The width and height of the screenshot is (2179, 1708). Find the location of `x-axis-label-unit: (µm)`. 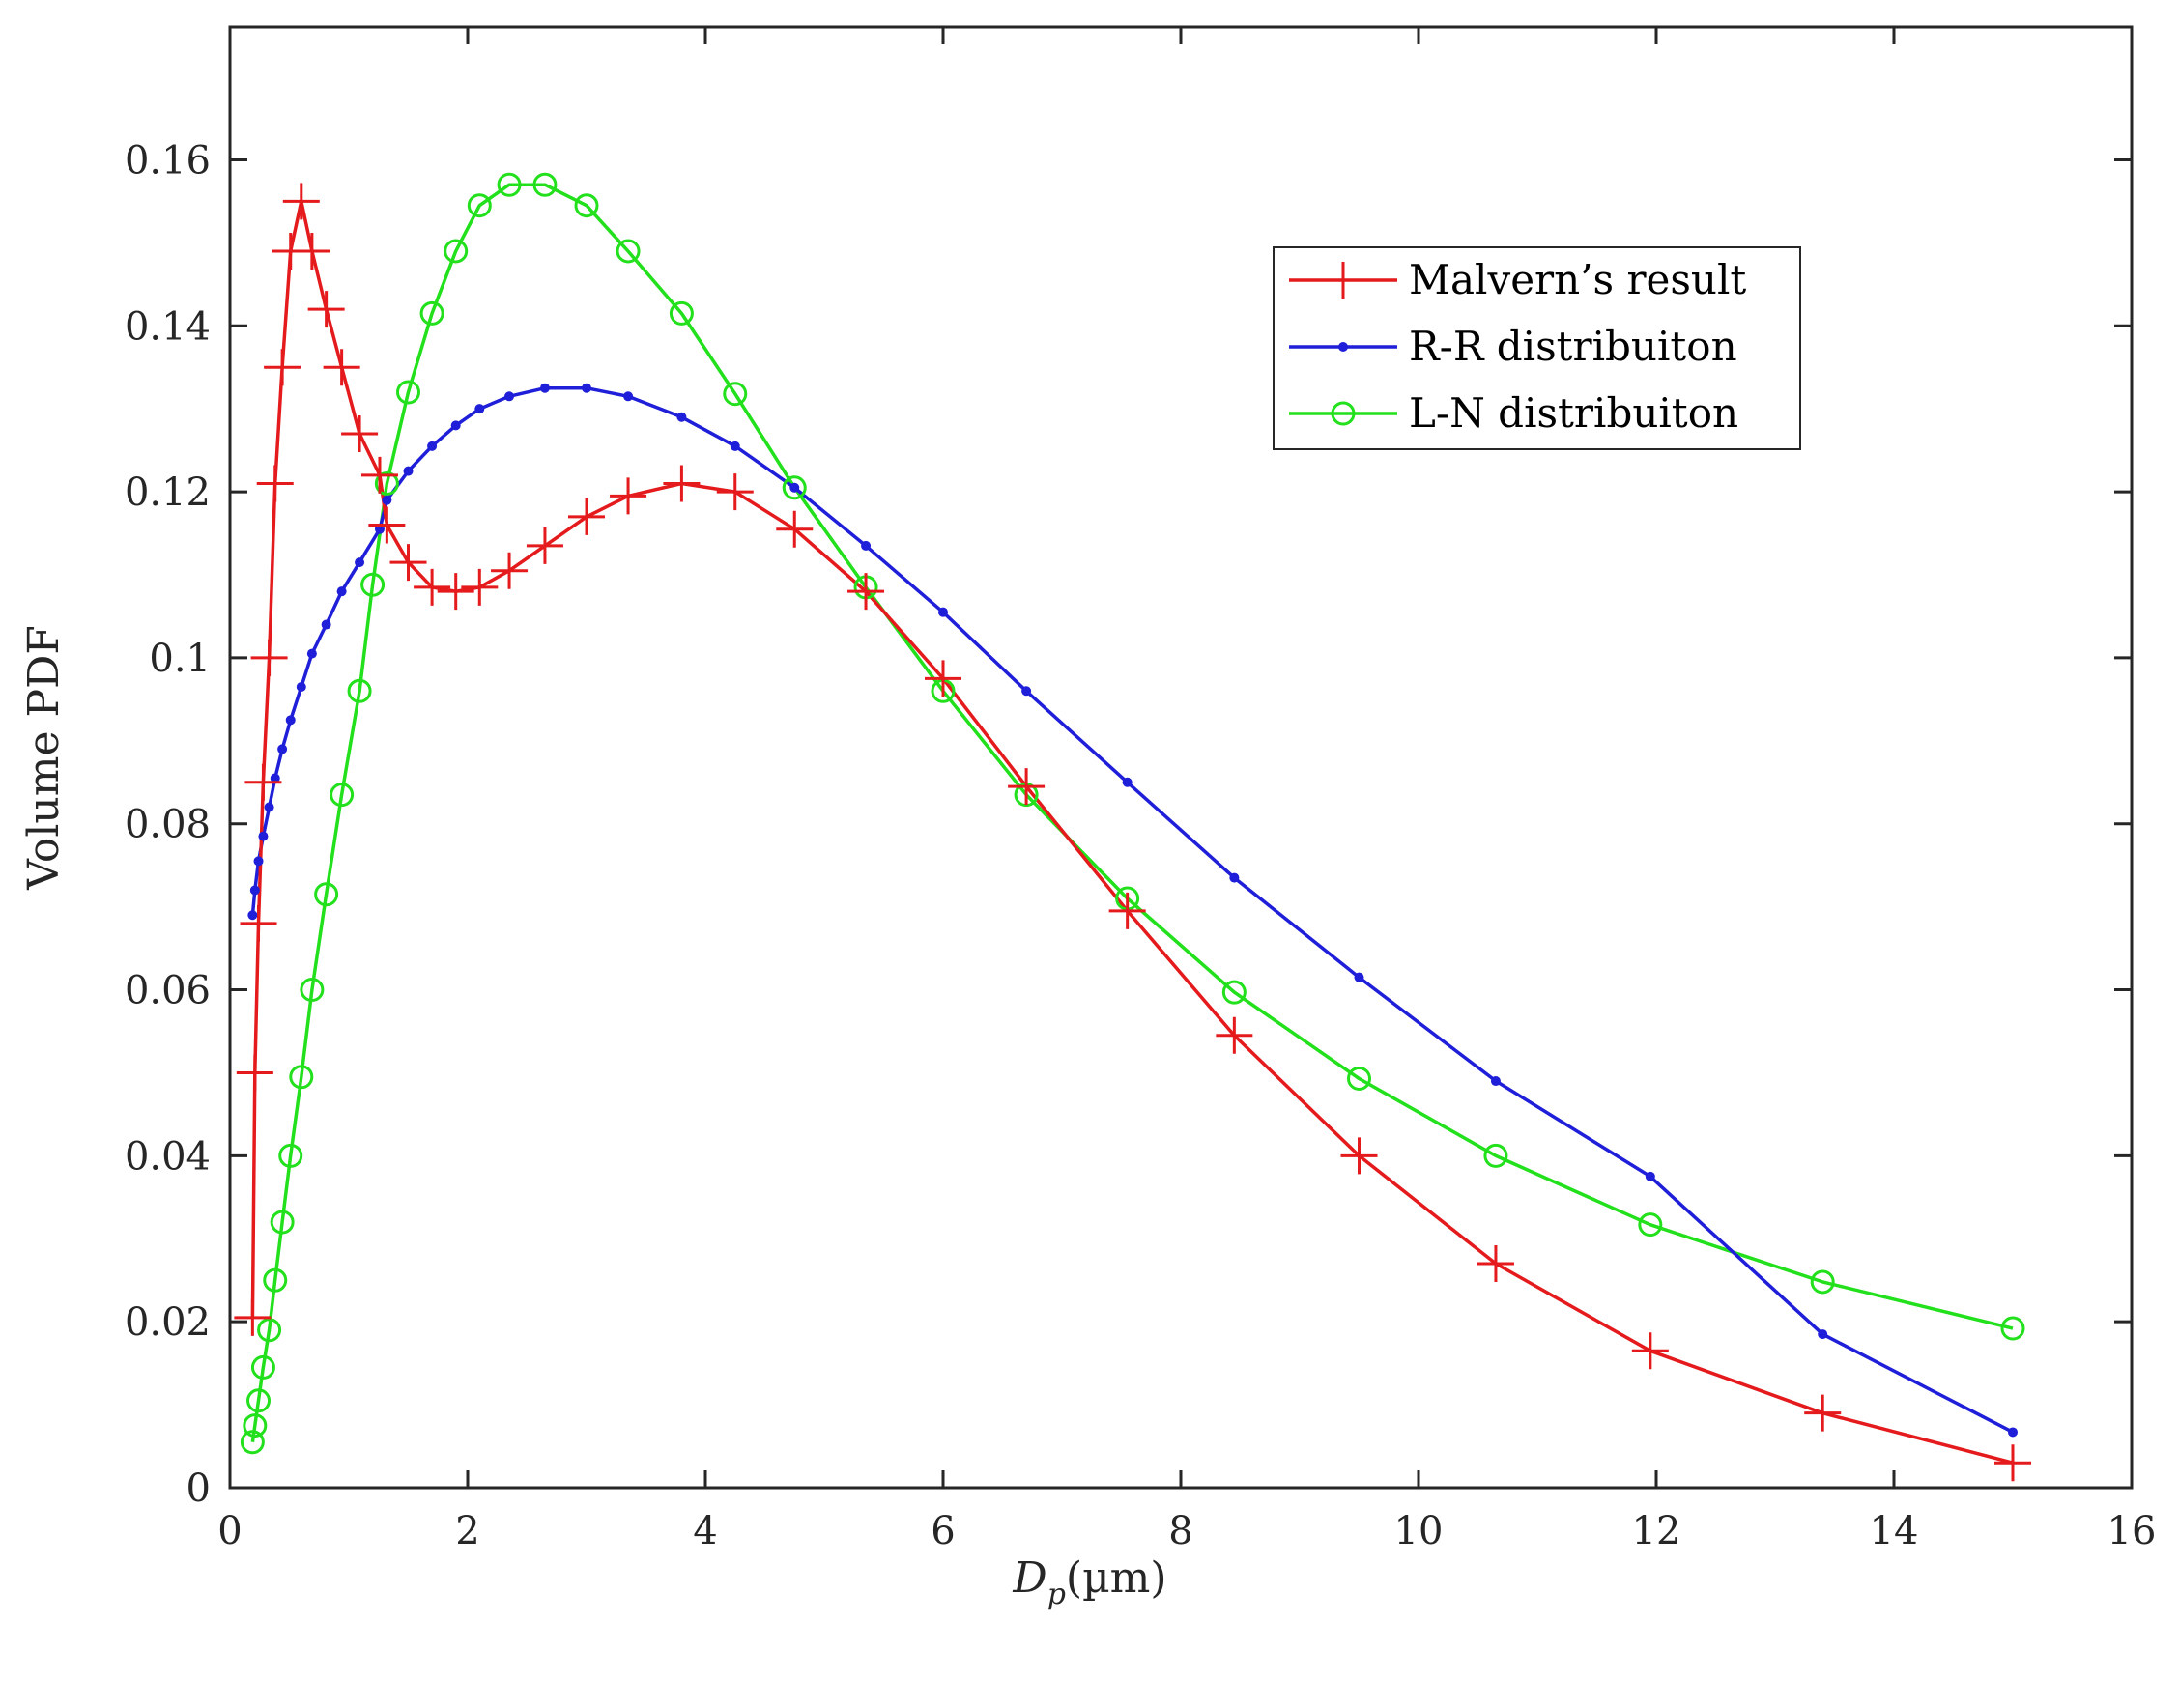

x-axis-label-unit: (µm) is located at coordinates (1116, 1578).